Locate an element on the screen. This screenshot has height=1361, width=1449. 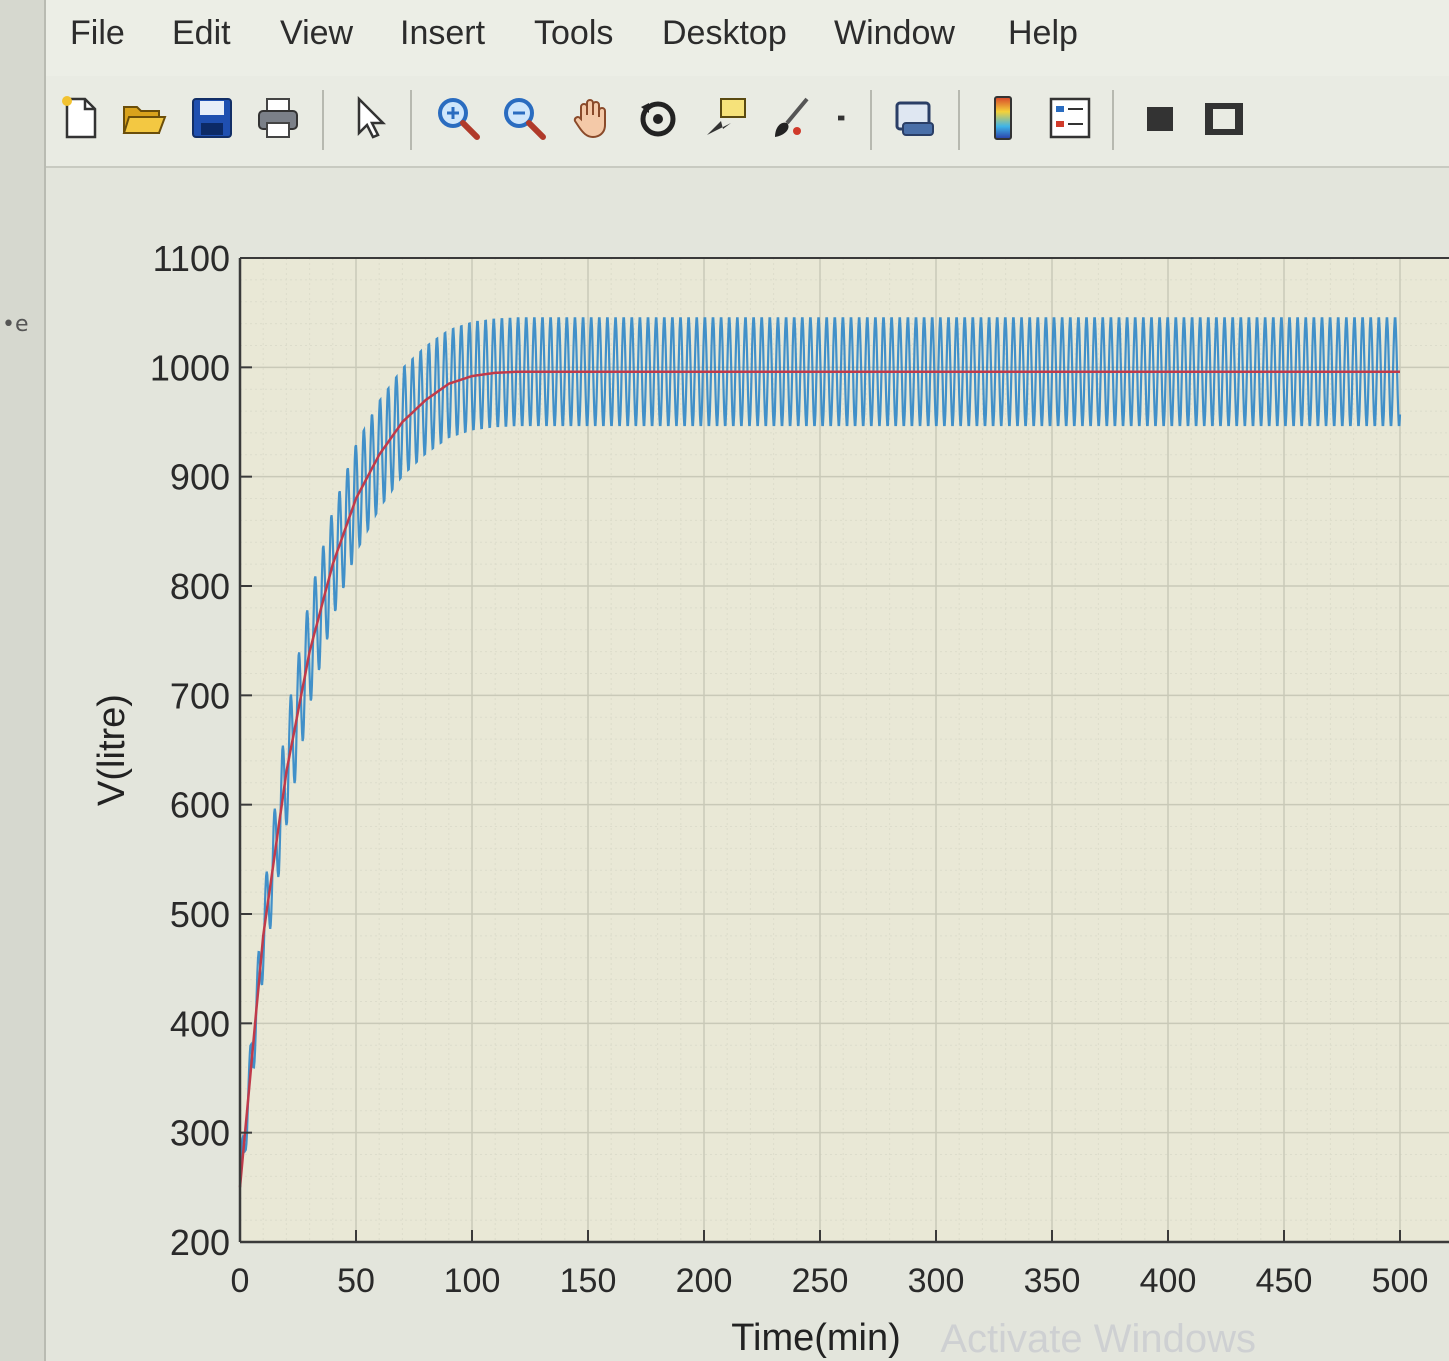
show-plot-tools-button is located at coordinates (1224, 118).